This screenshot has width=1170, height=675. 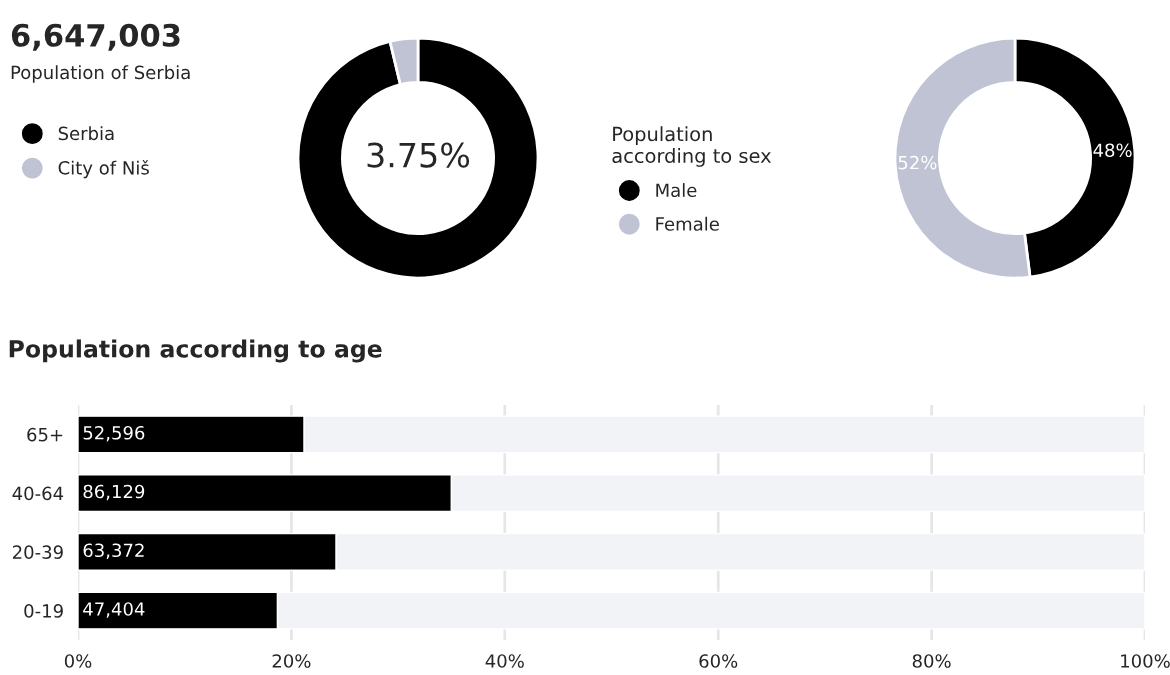 I want to click on legend-label: Female, so click(x=687, y=223).